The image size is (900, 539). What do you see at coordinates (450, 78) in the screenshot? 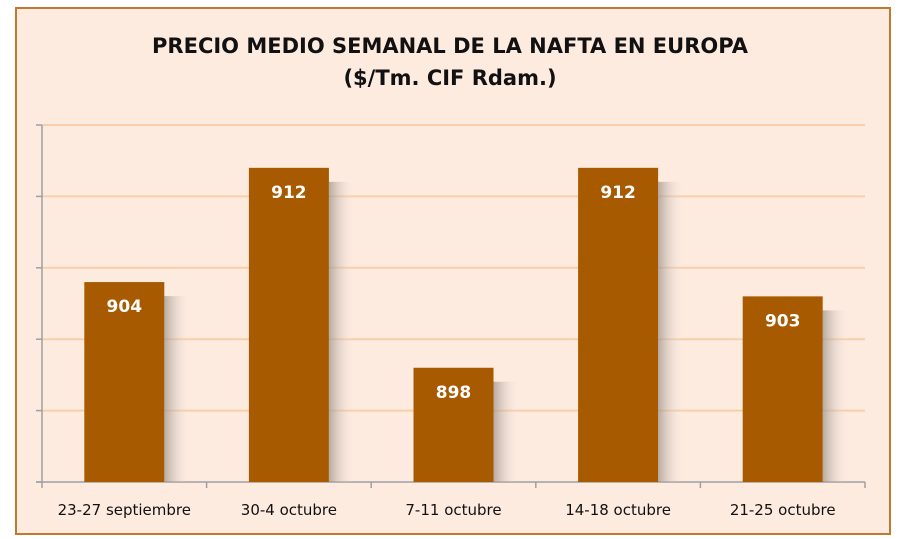
I see `chart-subtitle: ($/Tm. CIF Rdam.)` at bounding box center [450, 78].